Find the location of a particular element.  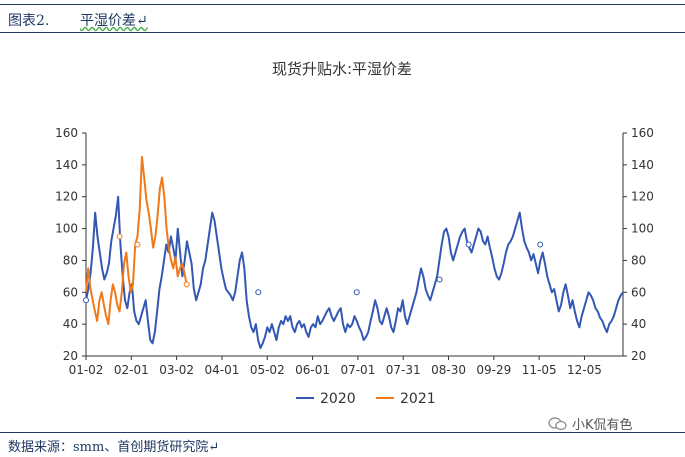

header-rule is located at coordinates (342, 32).